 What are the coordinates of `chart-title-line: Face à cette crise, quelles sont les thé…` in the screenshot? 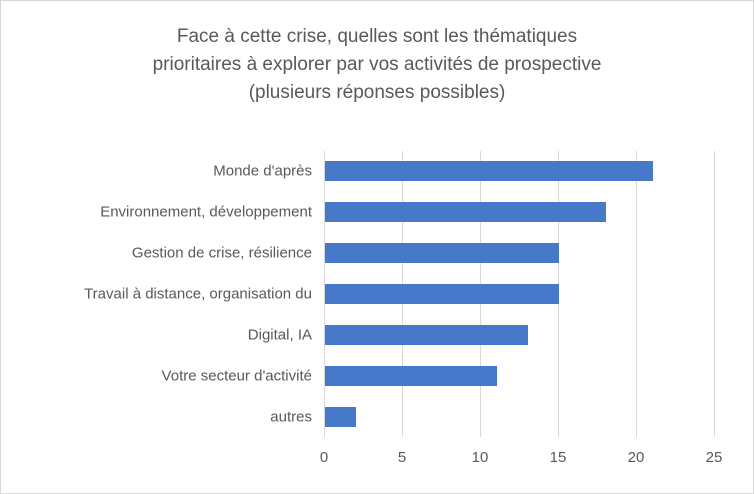 It's located at (377, 36).